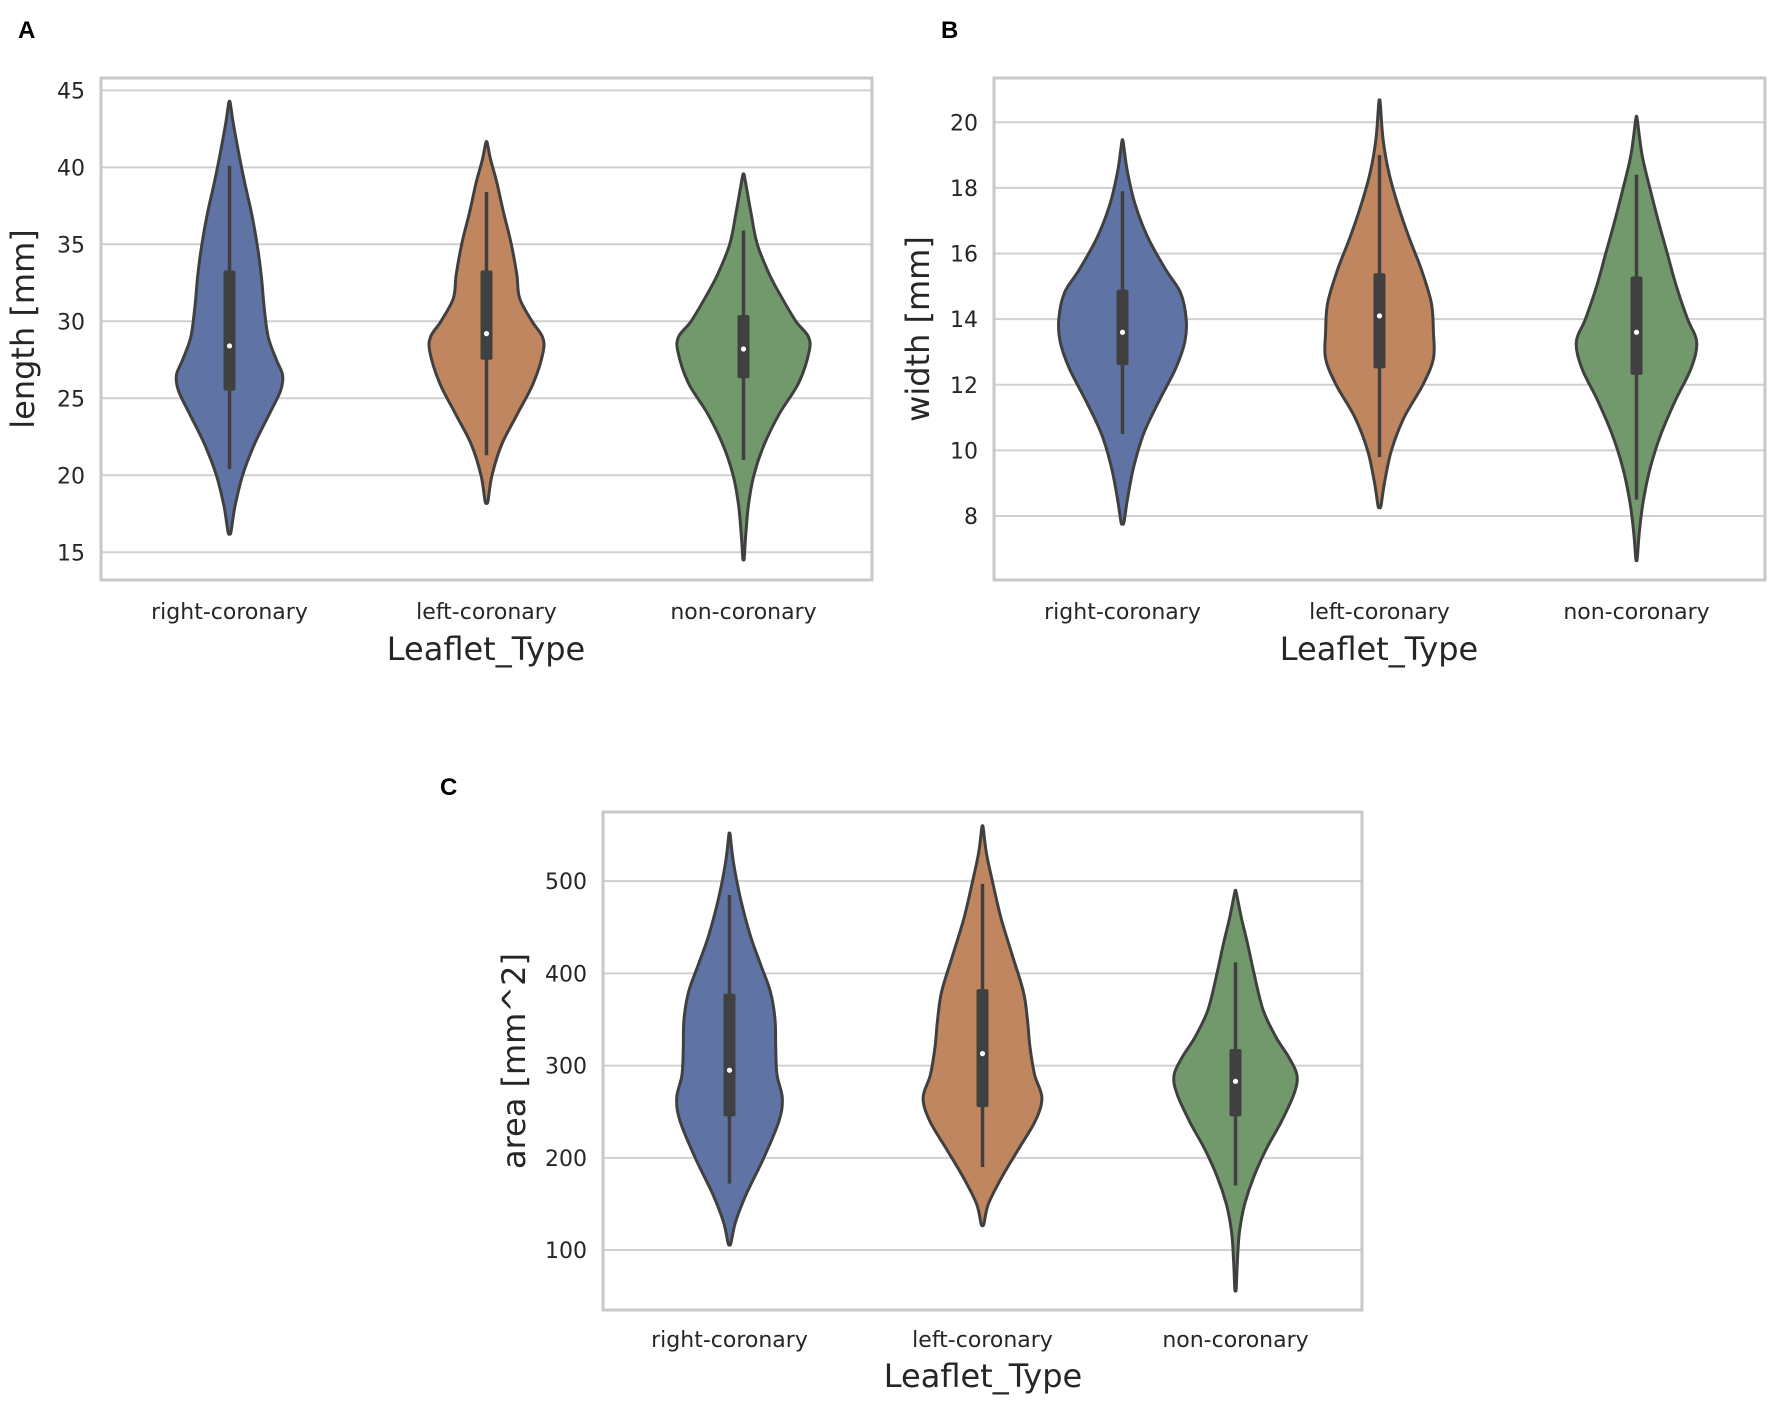 Image resolution: width=1772 pixels, height=1420 pixels. I want to click on y-tick-label-c: 200, so click(566, 1159).